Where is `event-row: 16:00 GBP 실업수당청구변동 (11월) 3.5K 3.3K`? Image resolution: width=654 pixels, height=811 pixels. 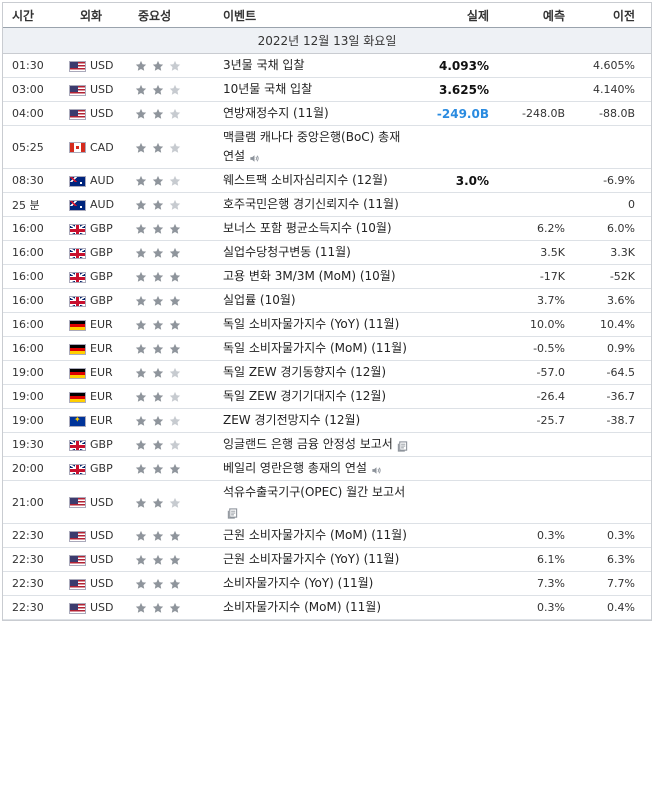
event-row: 16:00 GBP 실업수당청구변동 (11월) 3.5K 3.3K is located at coordinates (327, 252).